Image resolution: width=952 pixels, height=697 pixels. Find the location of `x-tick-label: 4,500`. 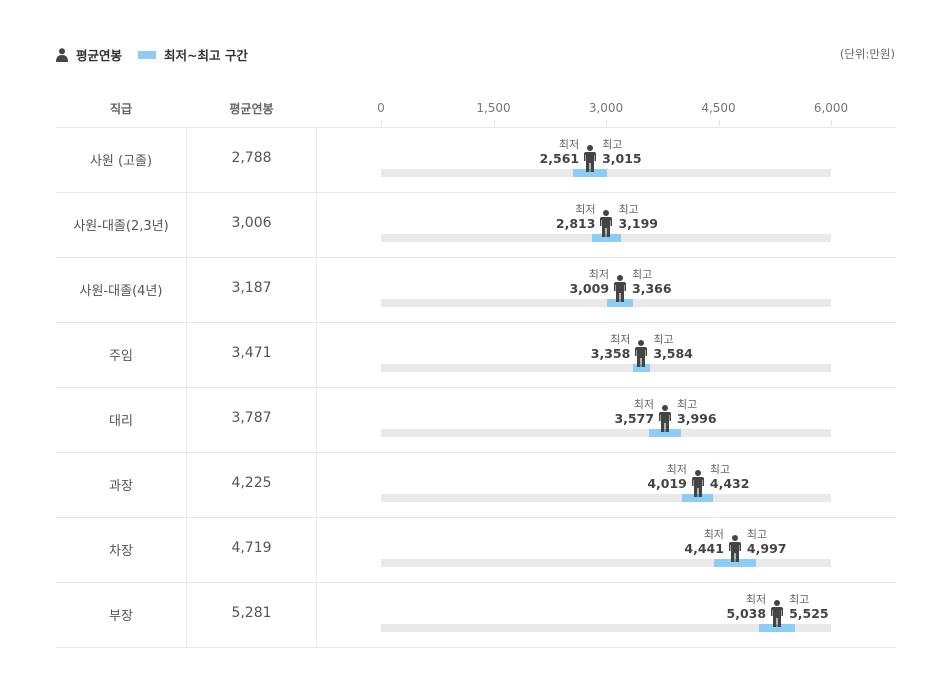

x-tick-label: 4,500 is located at coordinates (718, 108).